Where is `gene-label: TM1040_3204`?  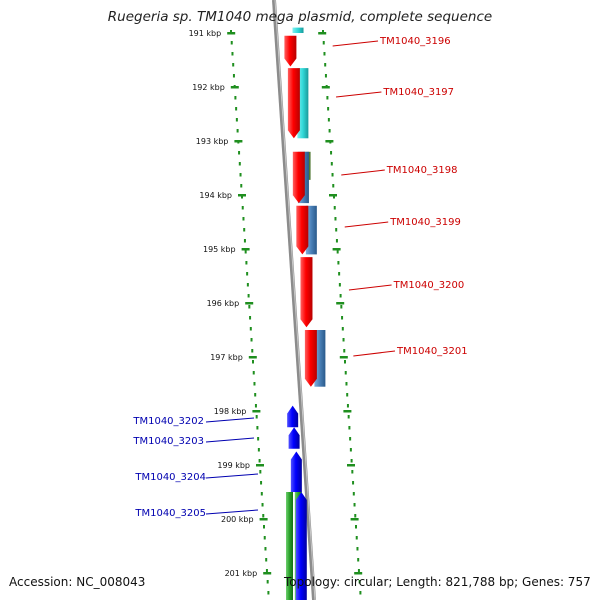 gene-label: TM1040_3204 is located at coordinates (170, 477).